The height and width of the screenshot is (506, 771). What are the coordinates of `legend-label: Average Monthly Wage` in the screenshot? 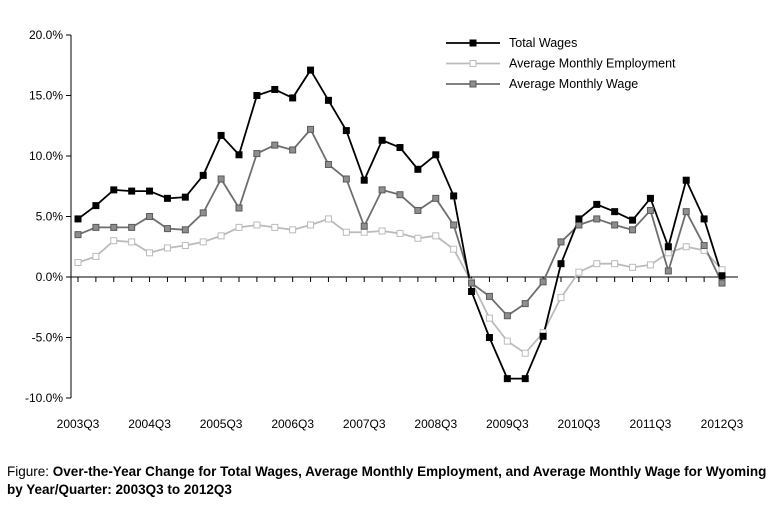 It's located at (573, 84).